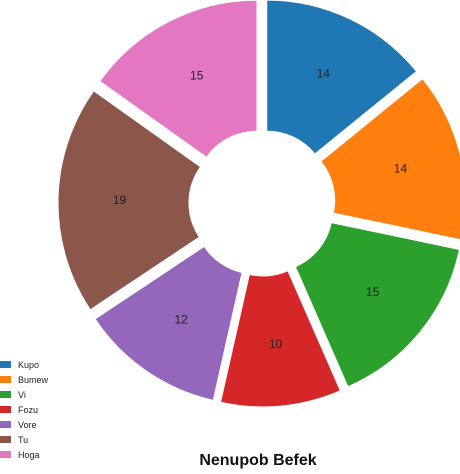  Describe the element at coordinates (27, 424) in the screenshot. I see `legend-label: Vore` at that location.